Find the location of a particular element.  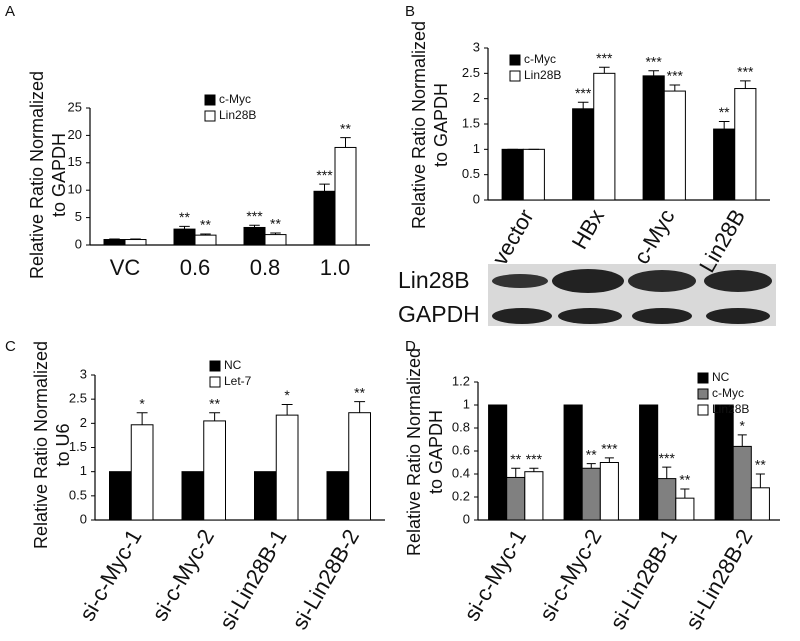

legend-label: NC is located at coordinates (721, 377).